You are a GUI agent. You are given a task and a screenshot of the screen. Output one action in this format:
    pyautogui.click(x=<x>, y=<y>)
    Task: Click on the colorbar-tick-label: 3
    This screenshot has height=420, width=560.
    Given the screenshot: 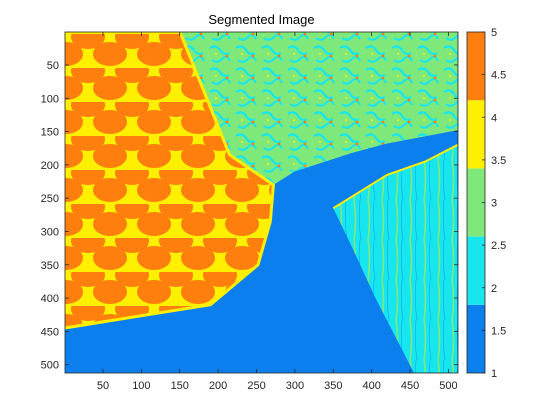 What is the action you would take?
    pyautogui.click(x=494, y=204)
    